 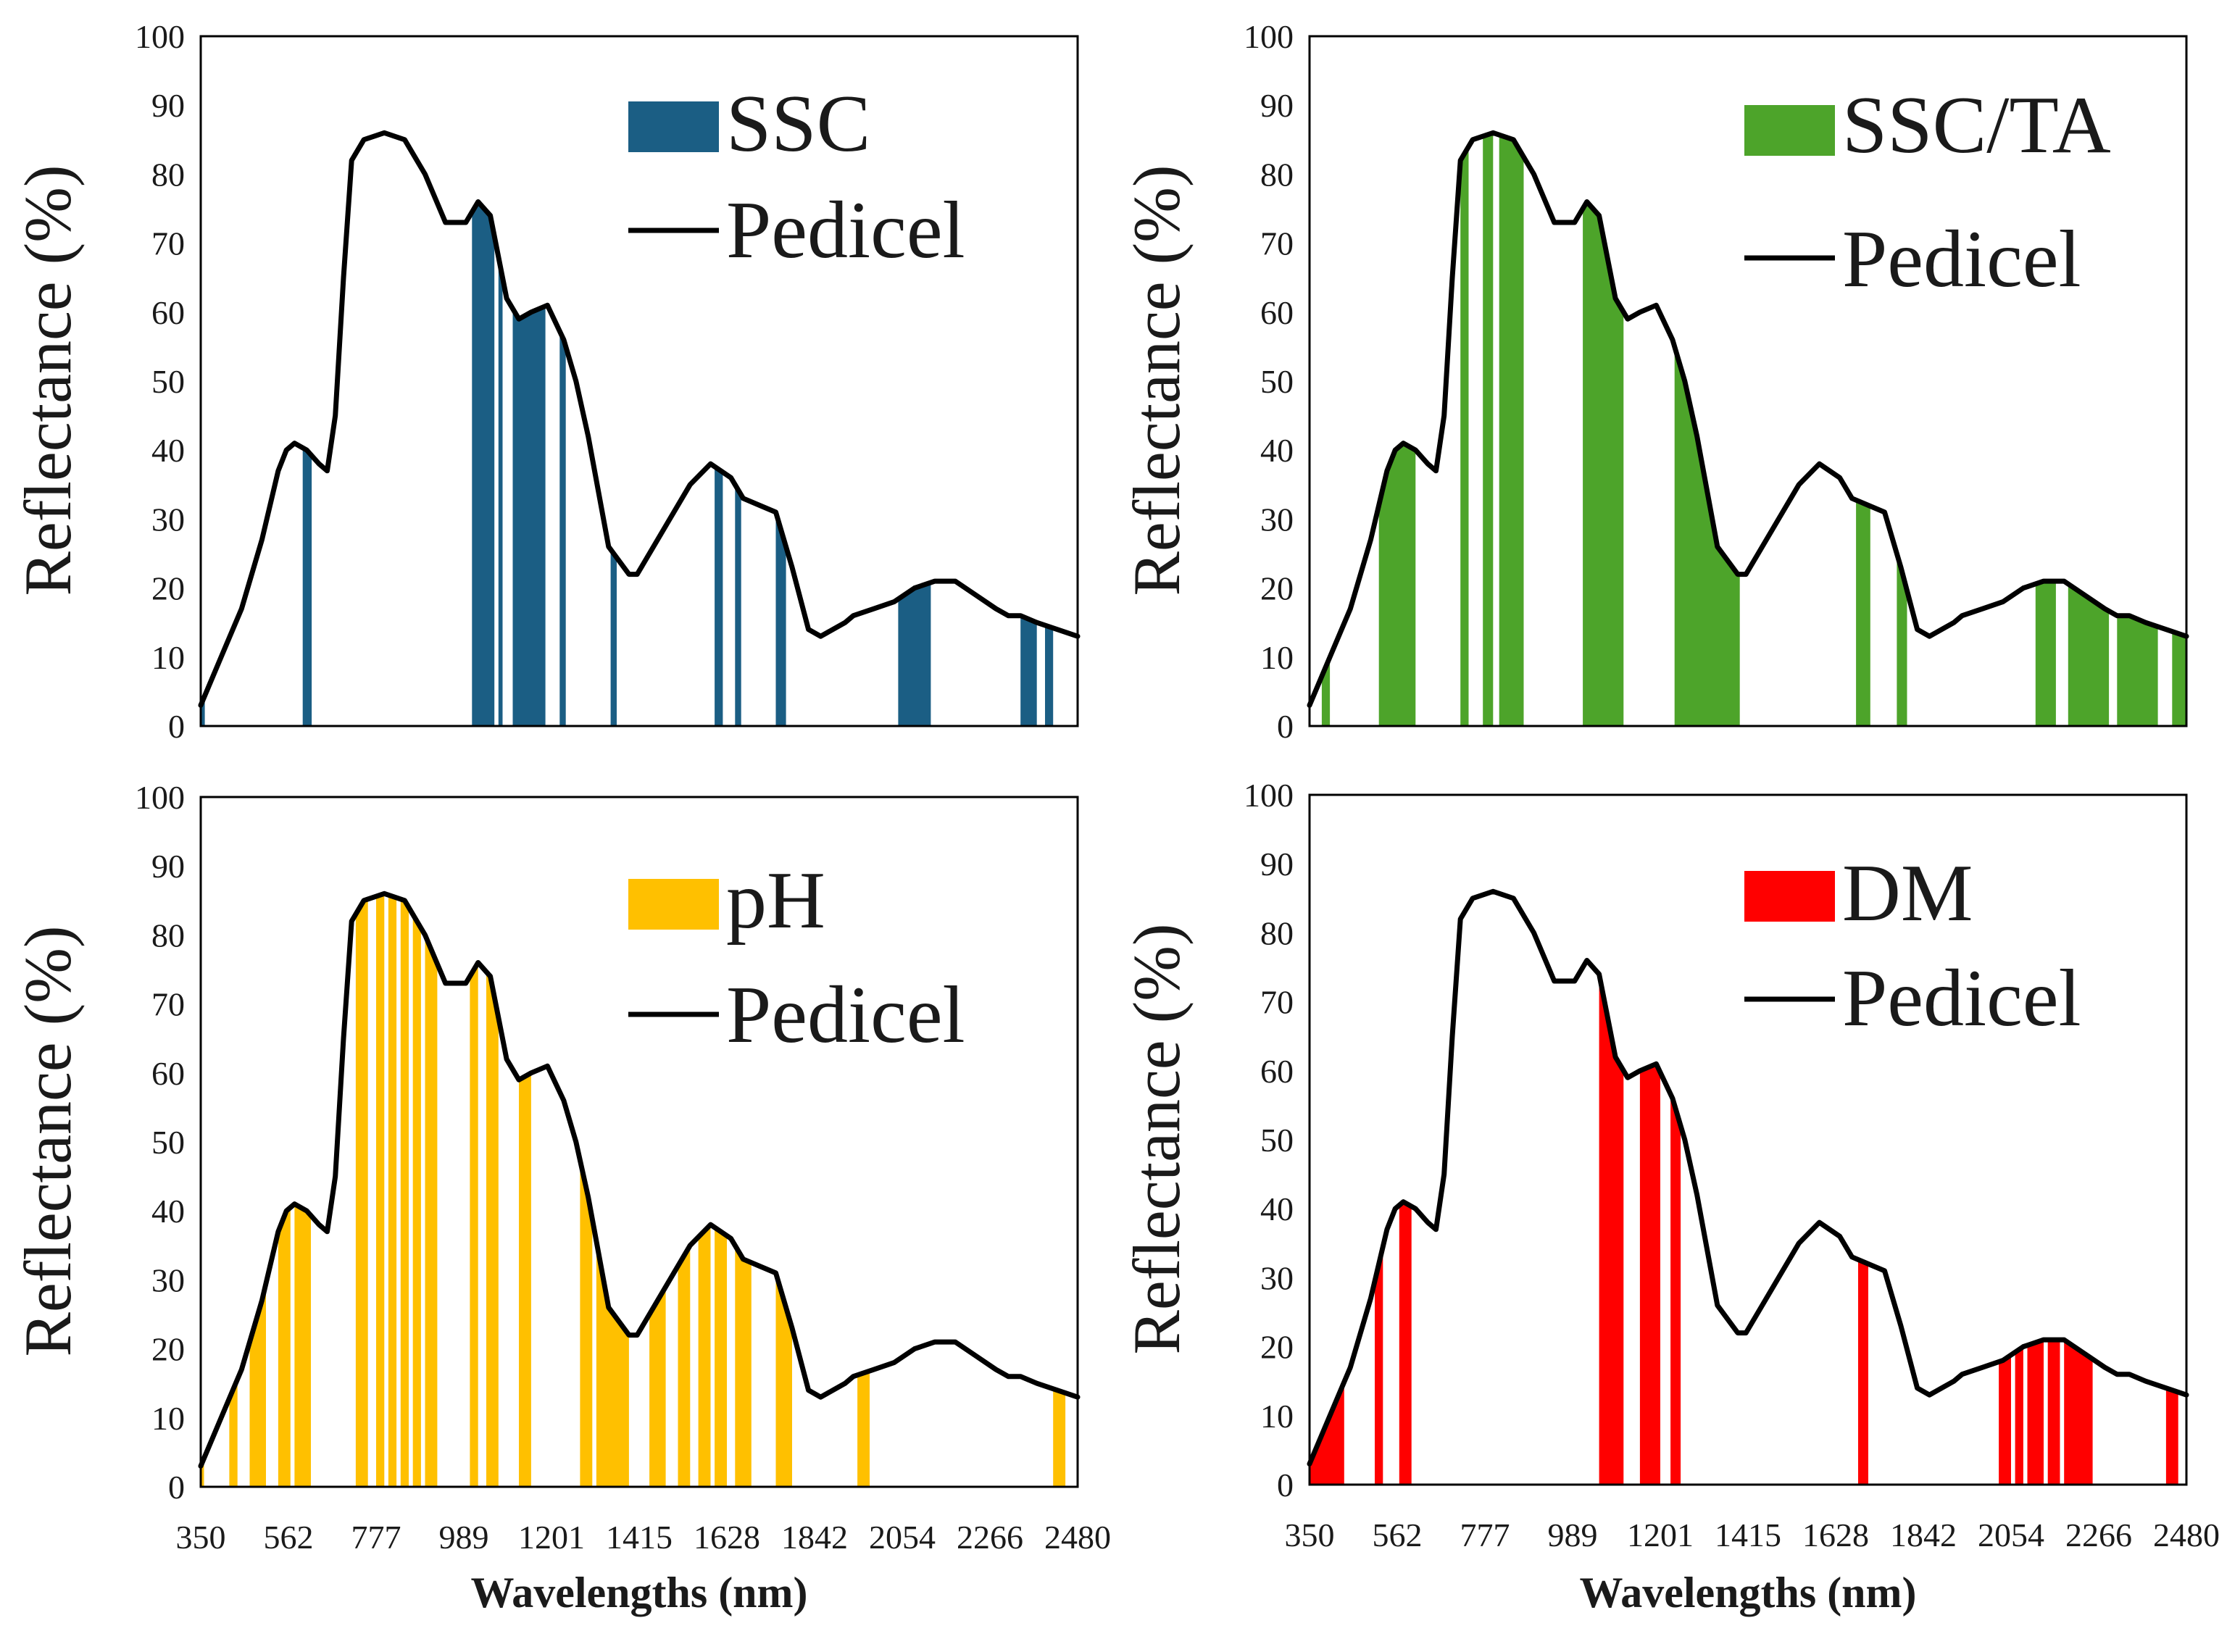 I want to click on legend-swatch-ssc-ta, so click(x=1789, y=130).